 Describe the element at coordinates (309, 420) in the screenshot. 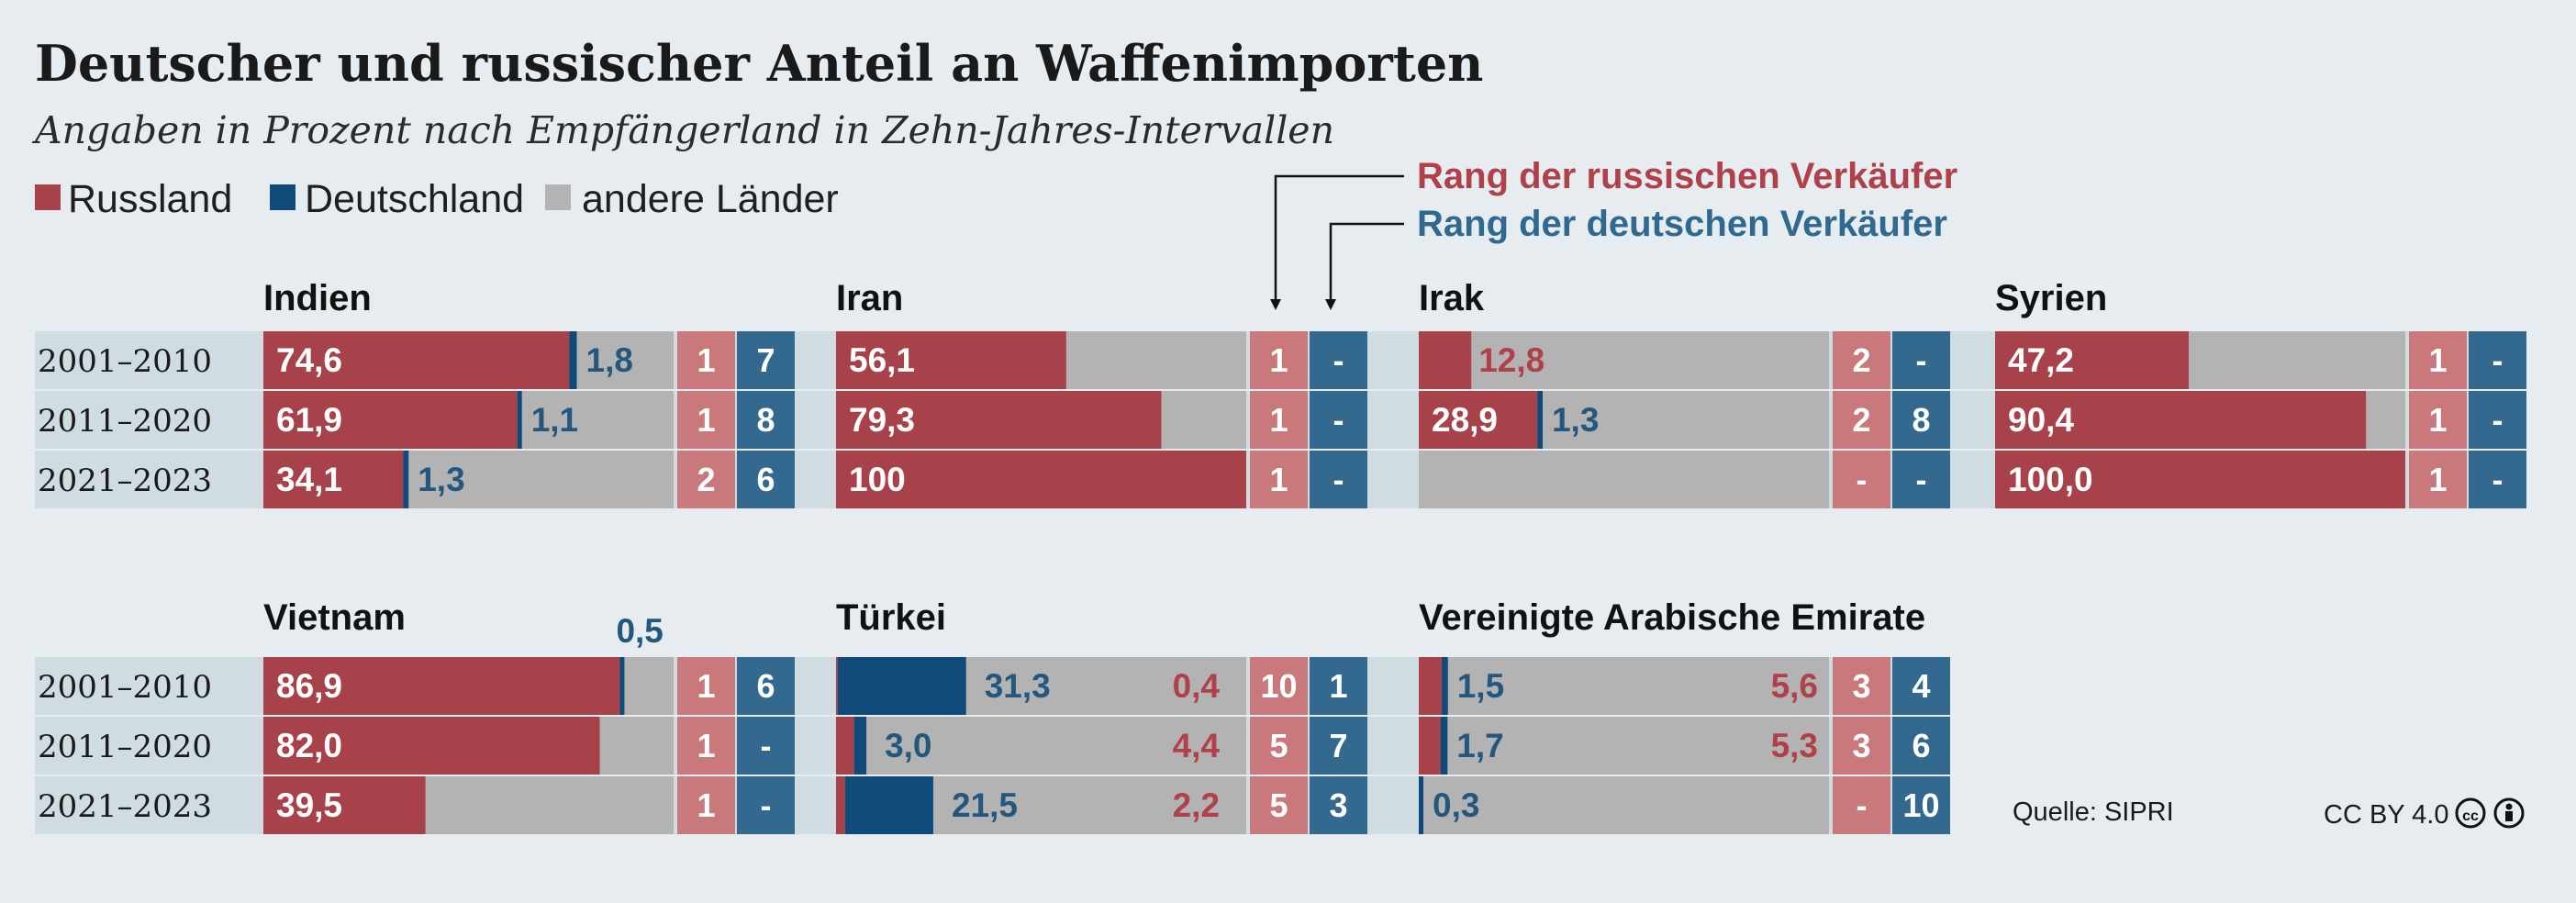

I see `russia-value-label: 61,9` at that location.